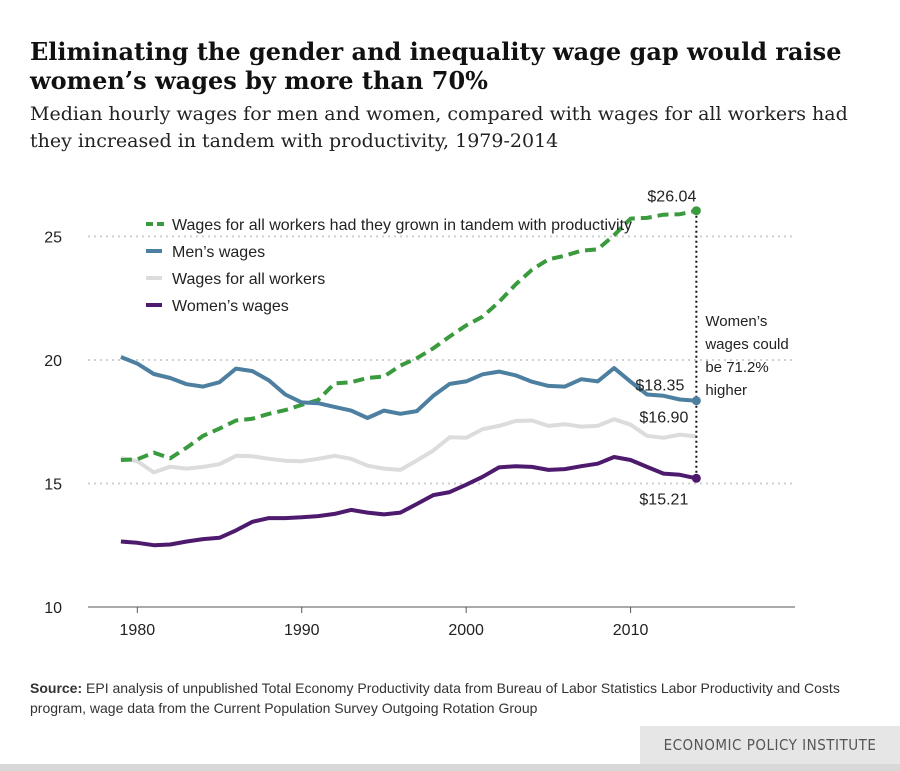 The width and height of the screenshot is (900, 771). Describe the element at coordinates (56, 688) in the screenshot. I see `source-prefix: Source:` at that location.